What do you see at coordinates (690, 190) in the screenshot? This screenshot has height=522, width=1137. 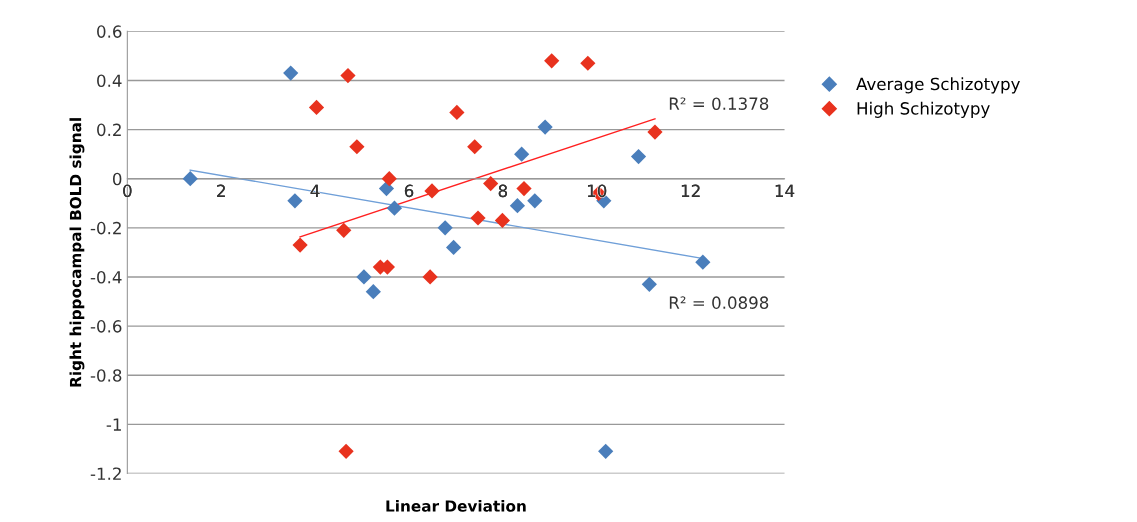 I see `x-tick-label: 12` at bounding box center [690, 190].